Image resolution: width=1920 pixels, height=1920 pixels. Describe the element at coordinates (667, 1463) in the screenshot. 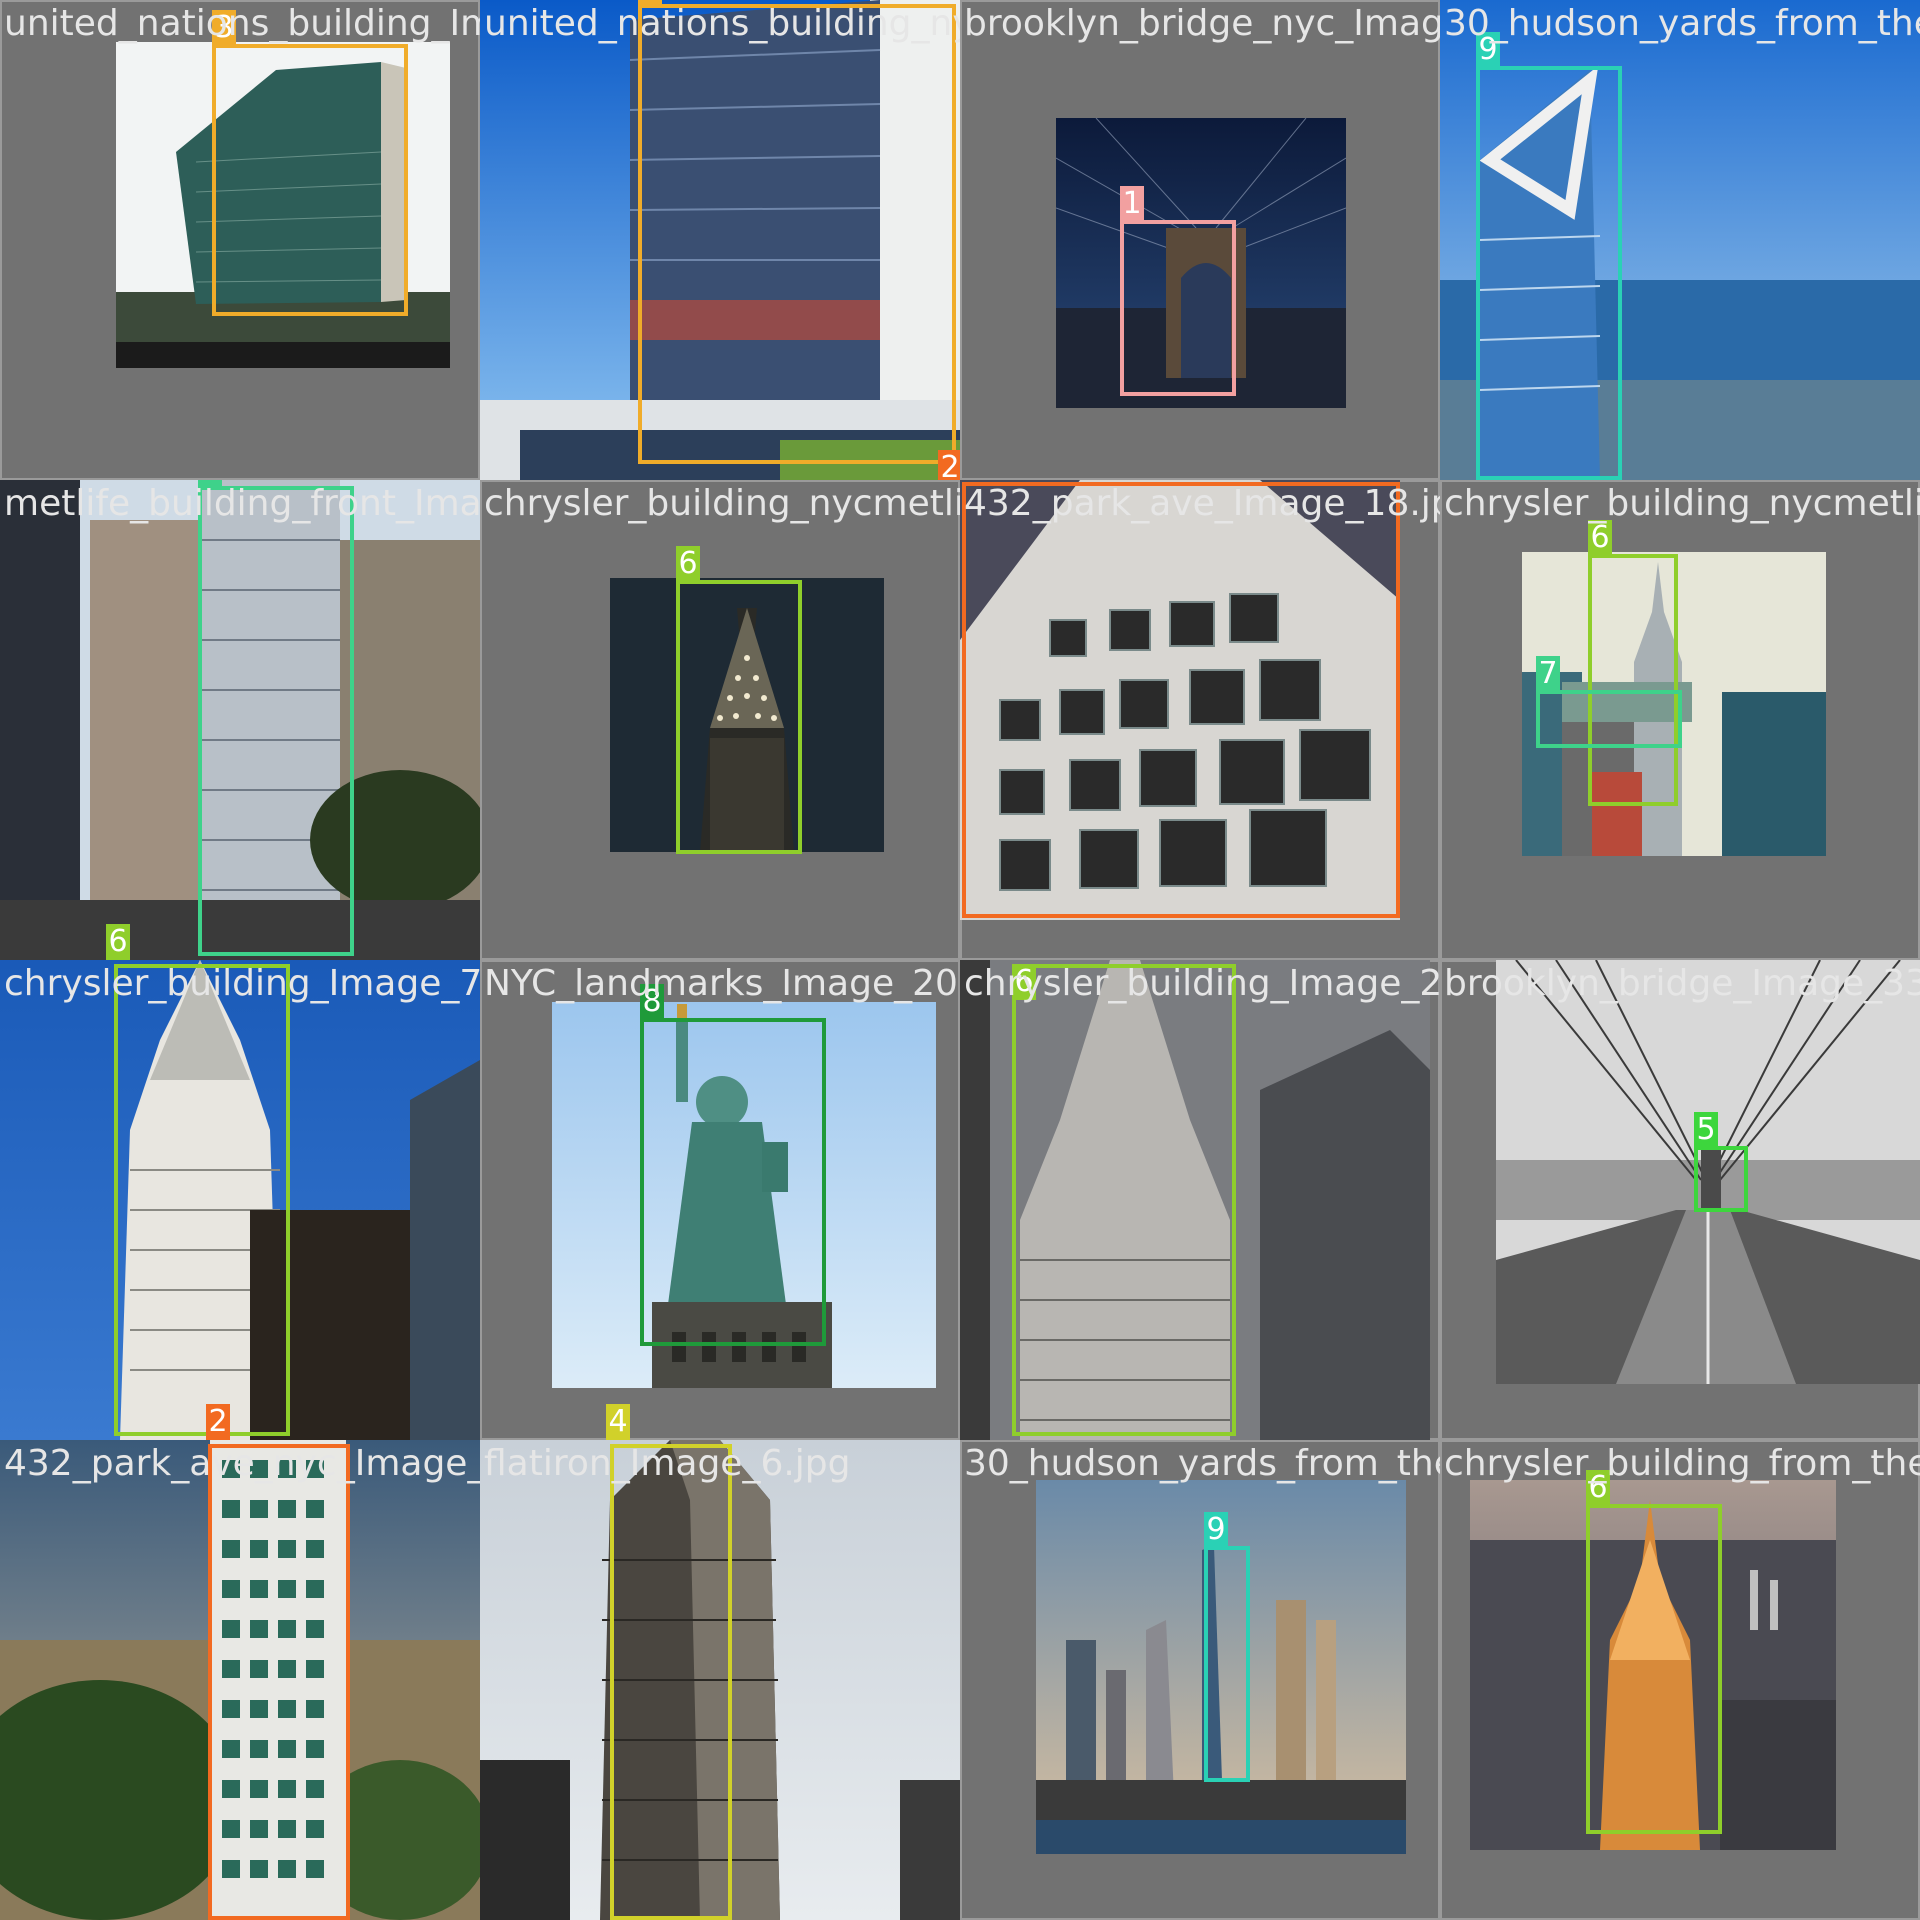

I see `tile-filename-label: flatiron_Image_6.jpg` at that location.